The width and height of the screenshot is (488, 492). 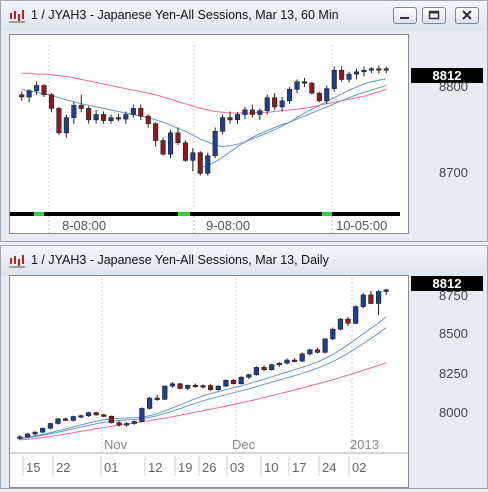 What do you see at coordinates (33, 467) in the screenshot?
I see `day-label: 15` at bounding box center [33, 467].